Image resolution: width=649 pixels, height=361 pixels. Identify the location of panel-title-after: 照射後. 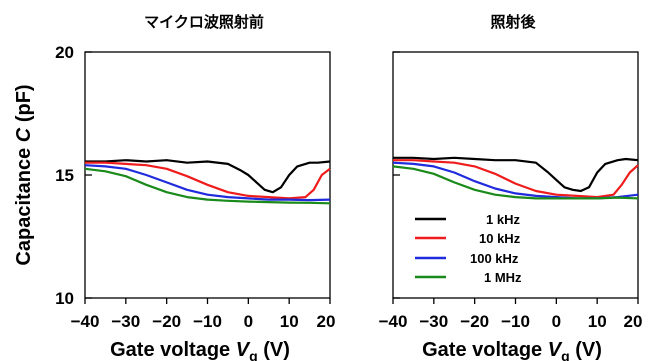
(513, 22).